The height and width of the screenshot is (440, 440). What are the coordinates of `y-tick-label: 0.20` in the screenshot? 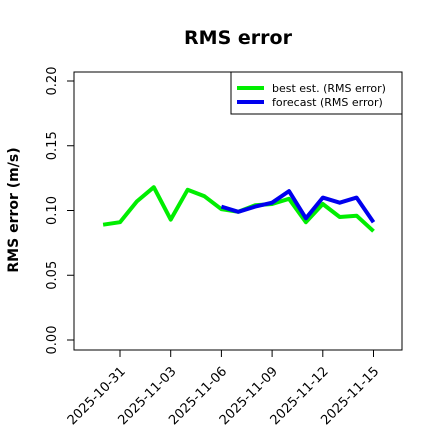 It's located at (52, 81).